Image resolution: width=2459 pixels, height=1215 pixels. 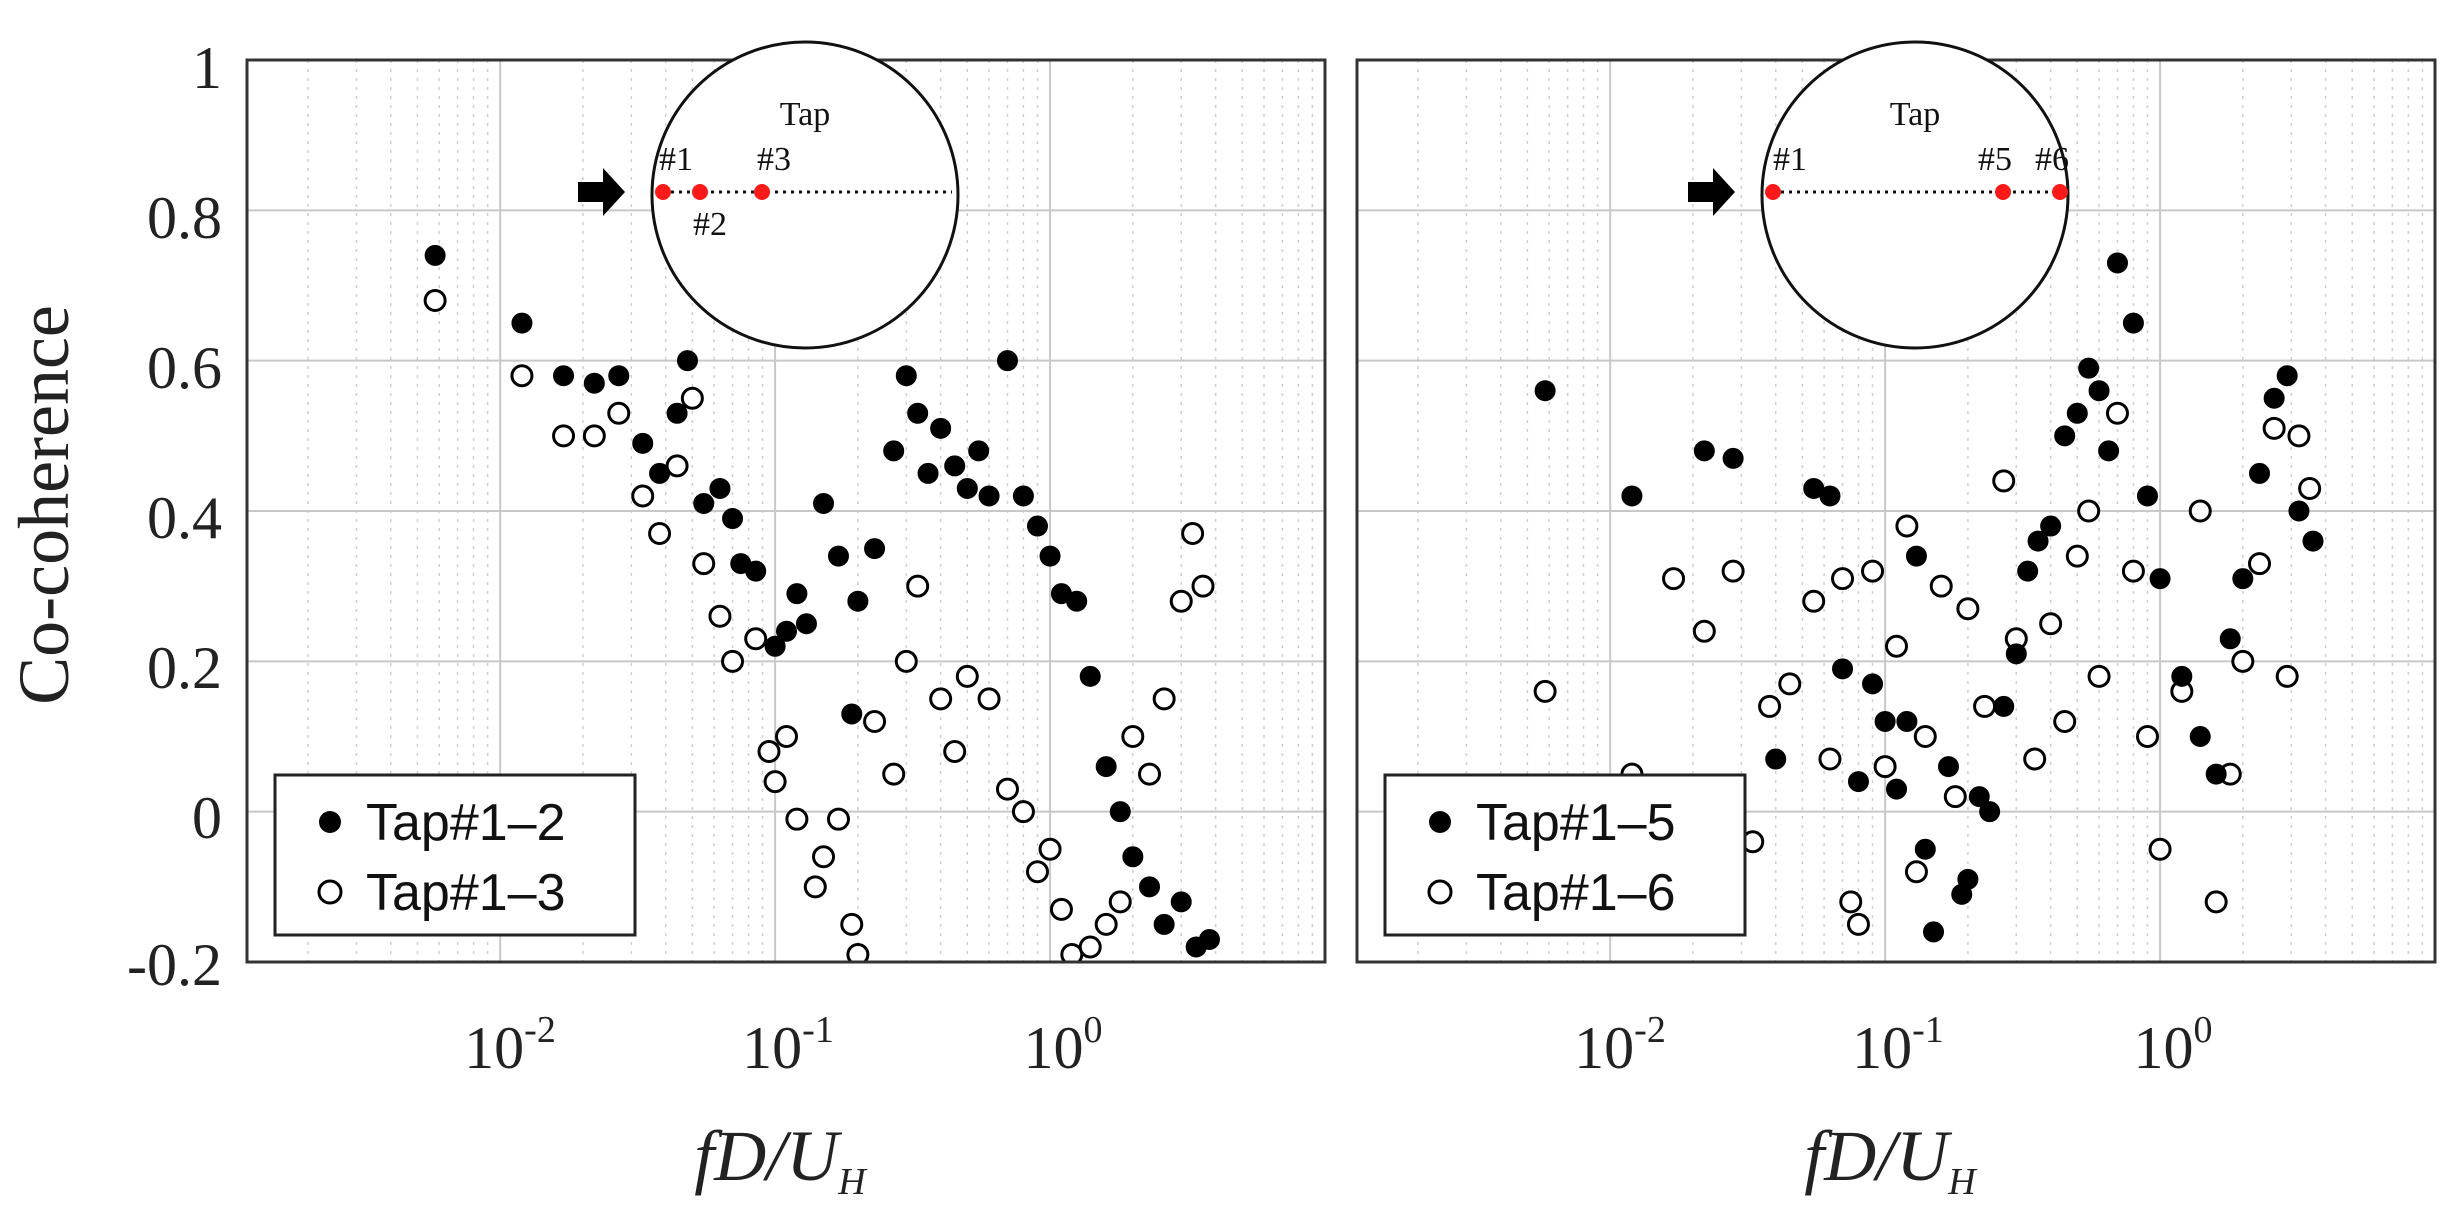 I want to click on right-legend: Tap#1–5 Tap#1–6, so click(x=1565, y=855).